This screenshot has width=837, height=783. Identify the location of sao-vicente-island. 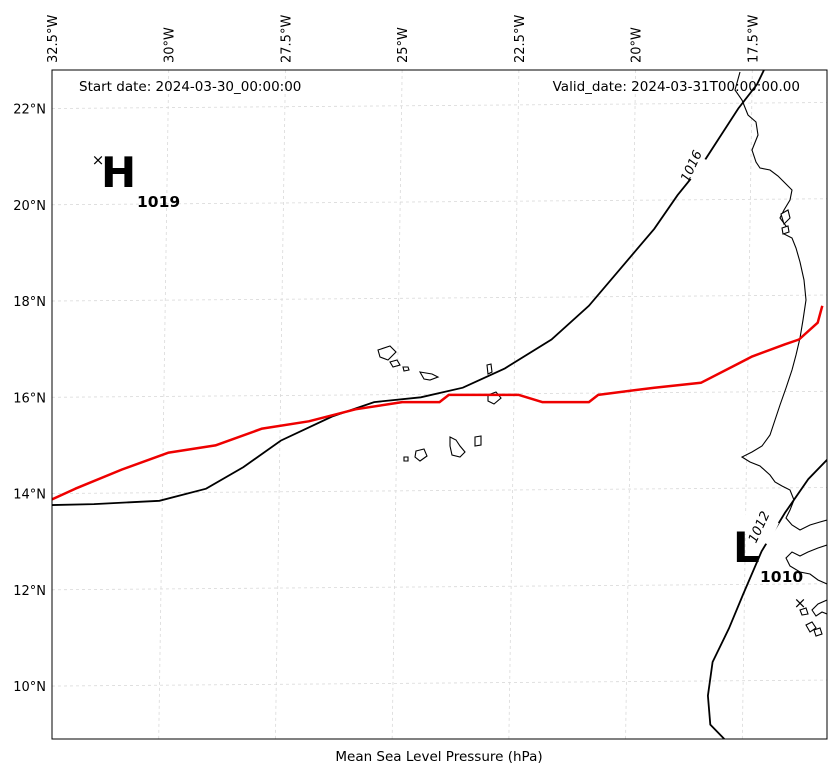
(395, 363).